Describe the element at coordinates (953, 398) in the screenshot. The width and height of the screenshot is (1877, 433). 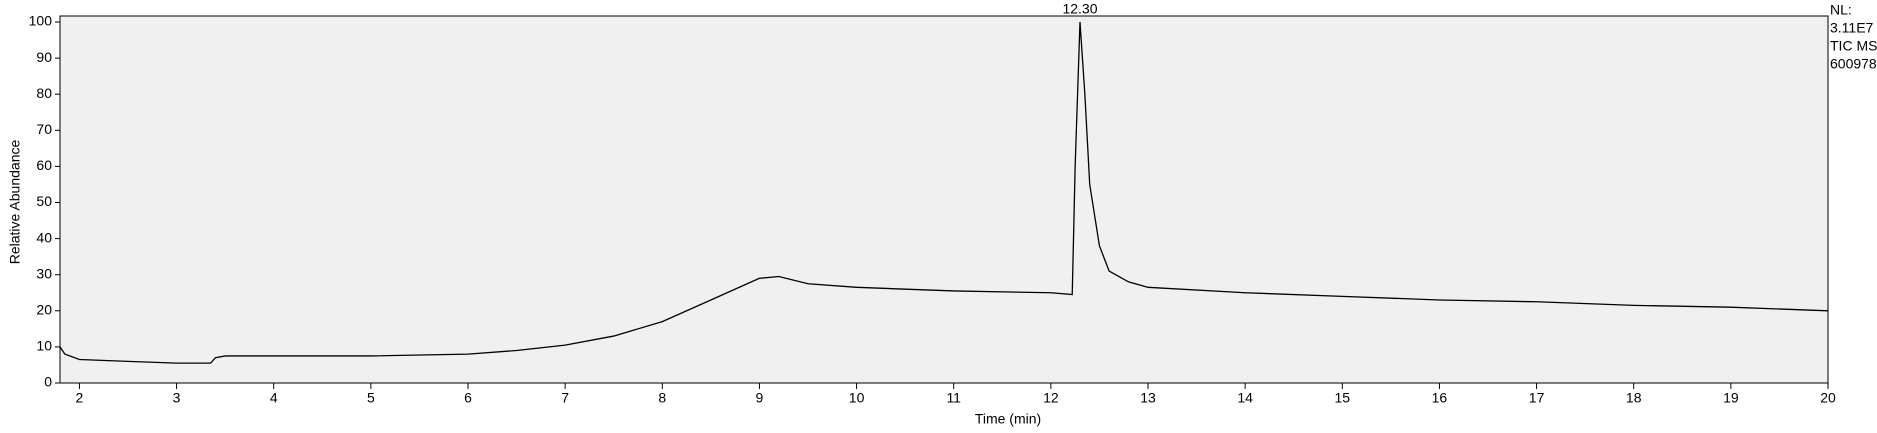
I see `x-tick-label: 11` at that location.